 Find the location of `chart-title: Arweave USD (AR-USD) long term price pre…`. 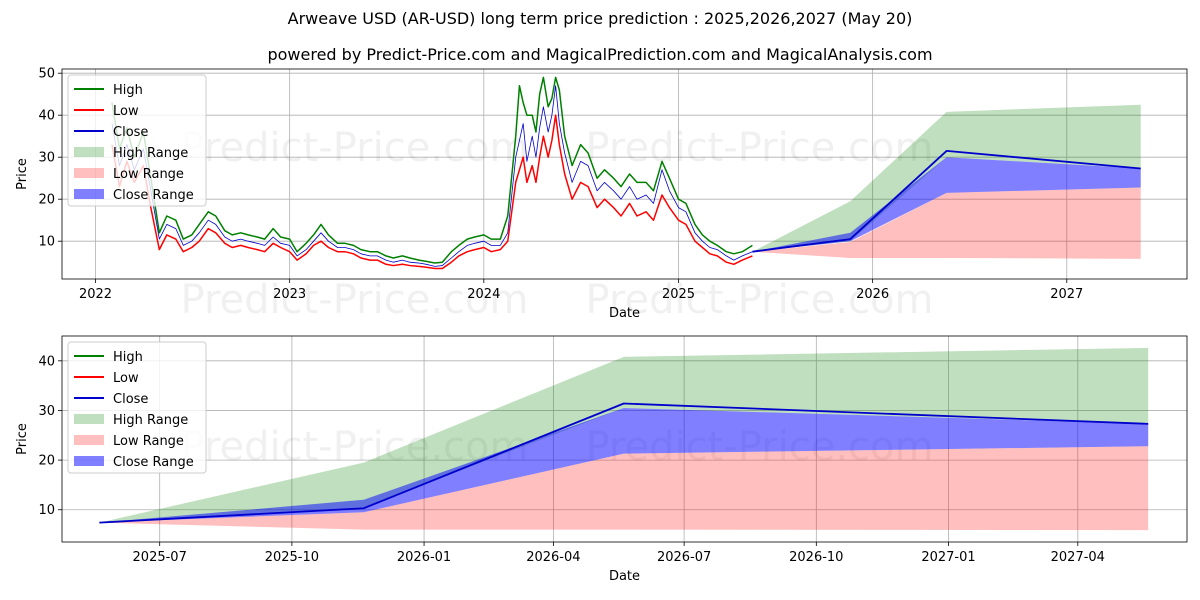

chart-title: Arweave USD (AR-USD) long term price pre… is located at coordinates (600, 18).